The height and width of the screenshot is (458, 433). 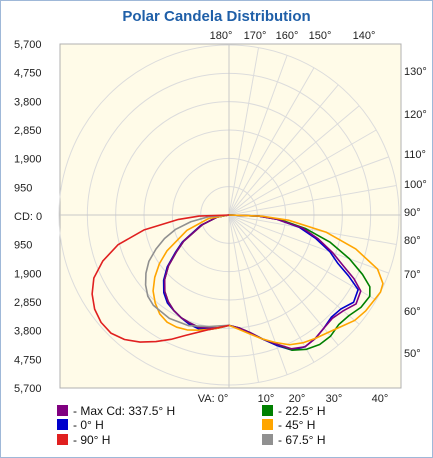 What do you see at coordinates (213, 399) in the screenshot?
I see `bottom-angle-label: VA: 0°` at bounding box center [213, 399].